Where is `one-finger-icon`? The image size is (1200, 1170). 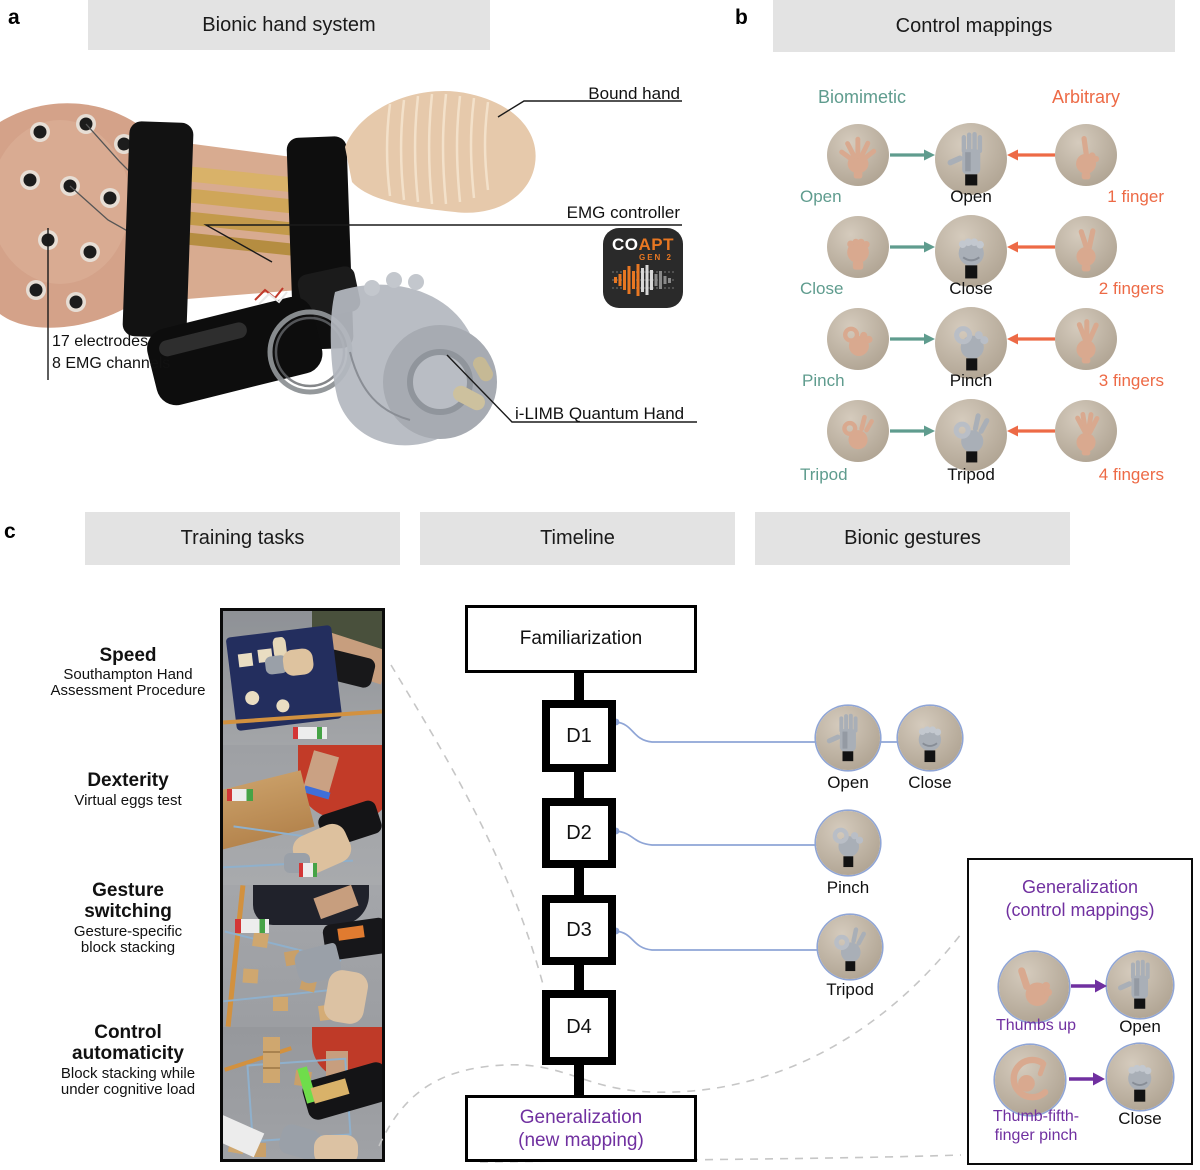
one-finger-icon is located at coordinates (1086, 155).